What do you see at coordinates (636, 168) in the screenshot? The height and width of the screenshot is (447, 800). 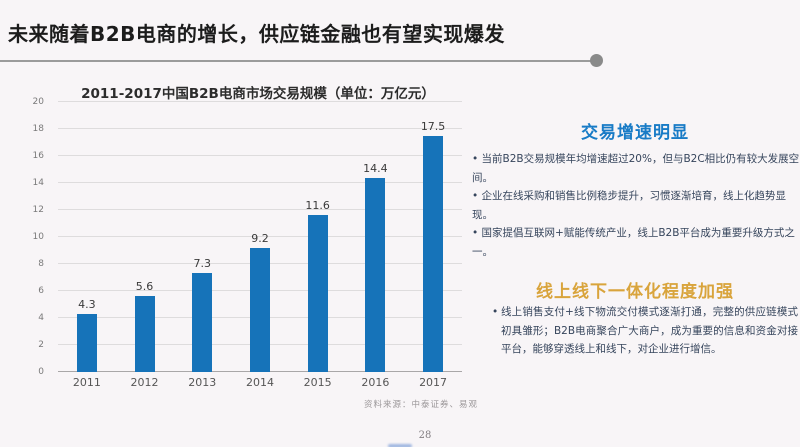 I see `bullet-item: 当前B2B交易规模年均增速超过20%，但与B2C相比仍有较大发展空间。` at bounding box center [636, 168].